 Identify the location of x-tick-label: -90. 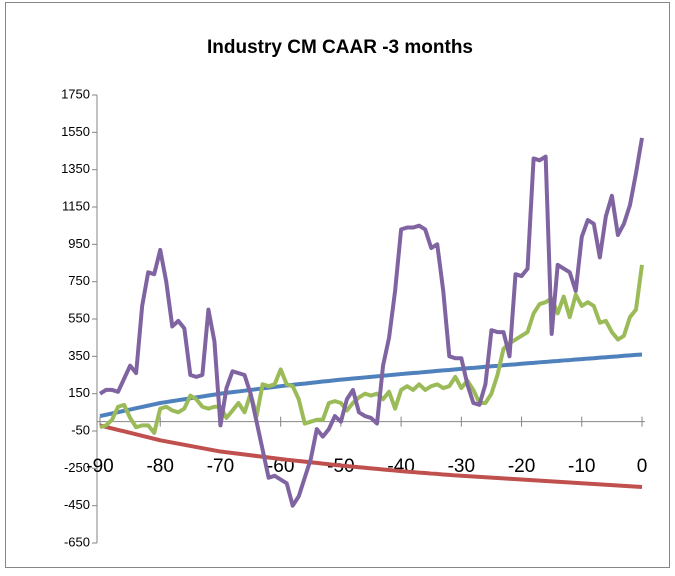
(99, 466).